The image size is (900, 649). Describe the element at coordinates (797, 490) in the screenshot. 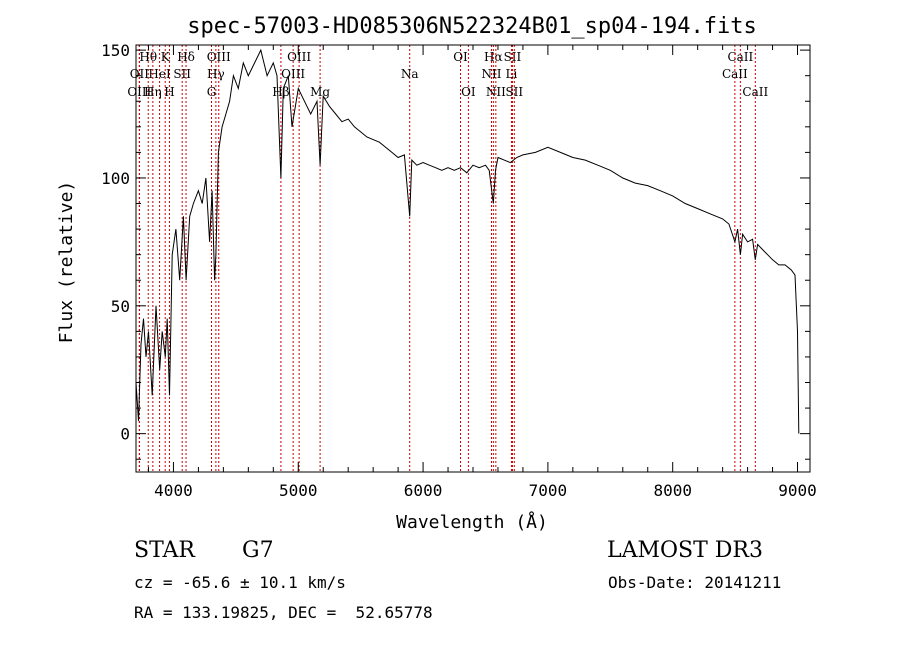

I see `x-tick-label: 9000` at that location.